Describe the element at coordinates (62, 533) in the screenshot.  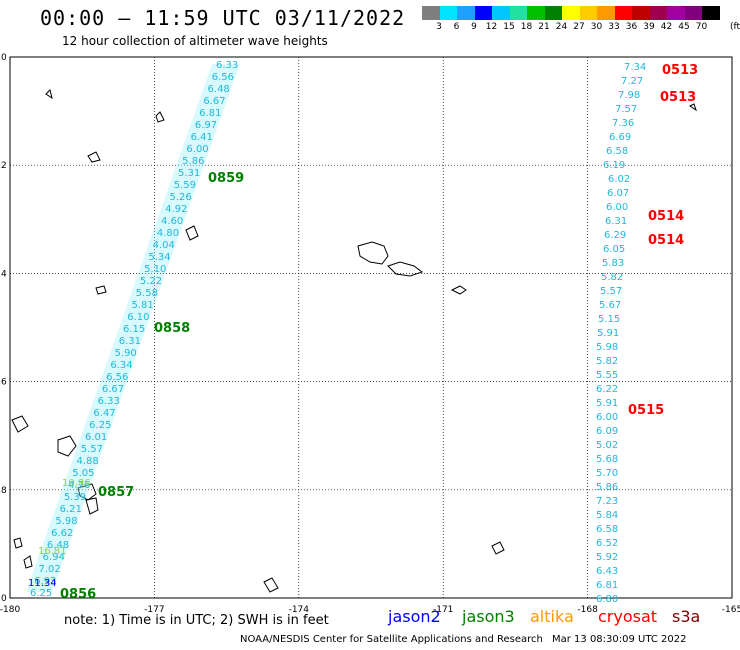
I see `track-value: 6.62` at that location.